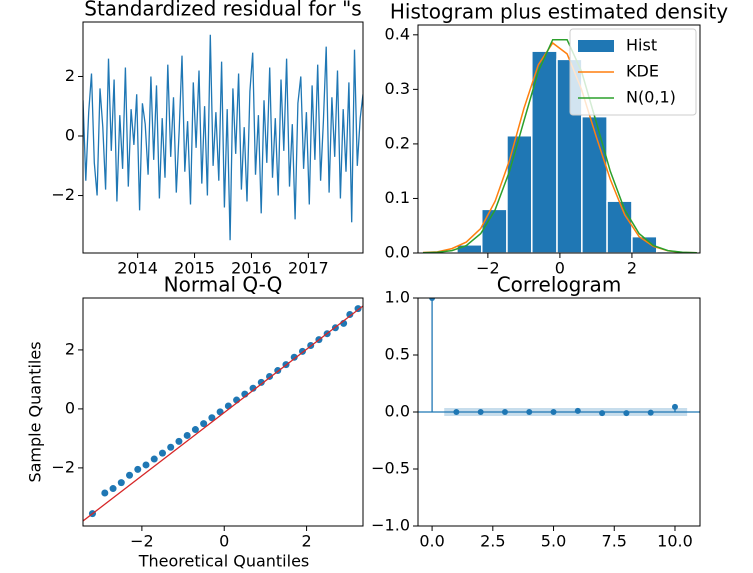 This screenshot has width=753, height=573. What do you see at coordinates (614, 541) in the screenshot?
I see `x-tick-label: 7.5` at bounding box center [614, 541].